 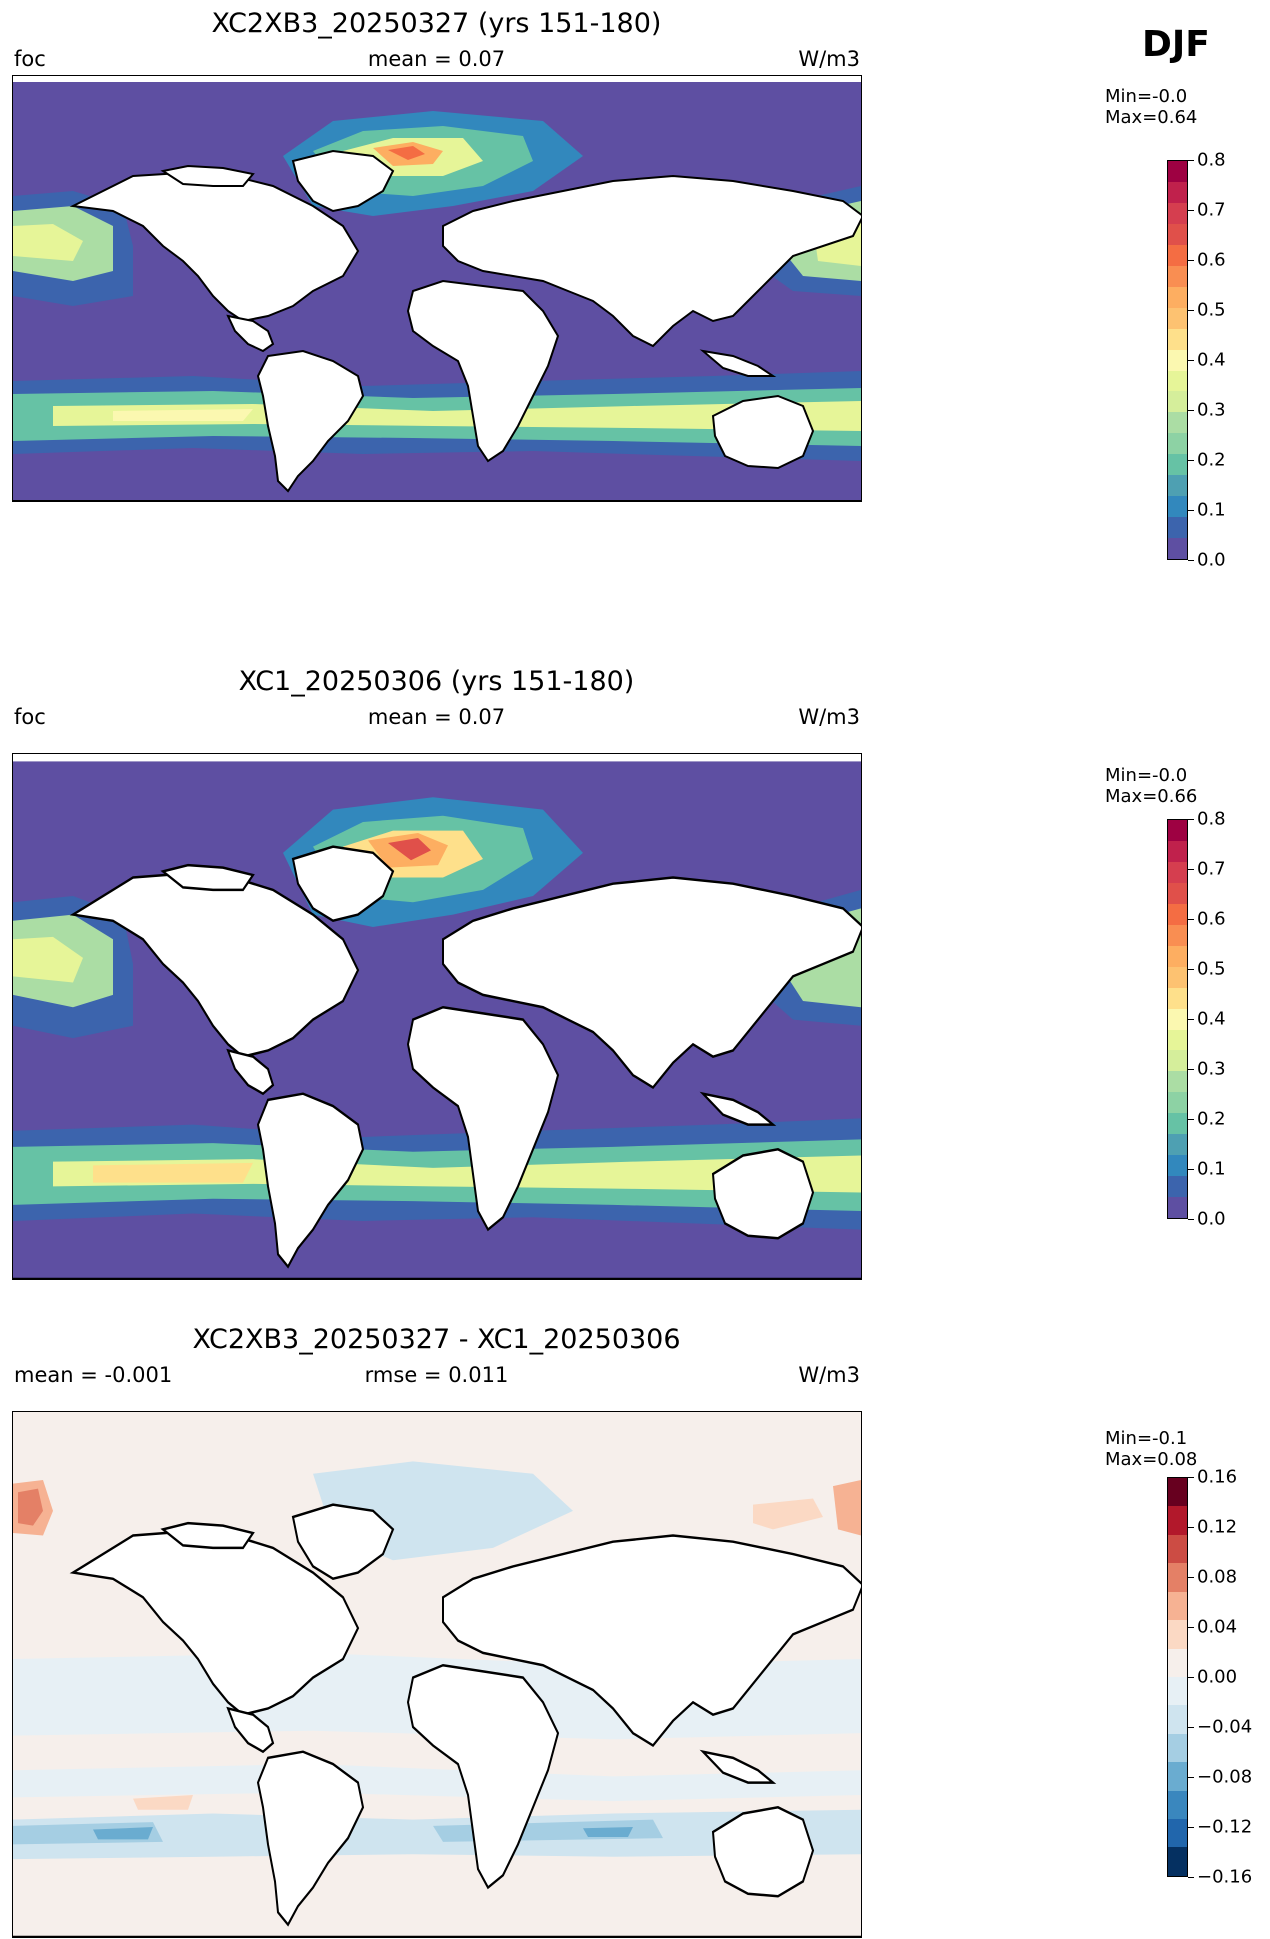 What do you see at coordinates (1151, 1459) in the screenshot?
I see `panel-3-max-label: Max=0.08` at bounding box center [1151, 1459].